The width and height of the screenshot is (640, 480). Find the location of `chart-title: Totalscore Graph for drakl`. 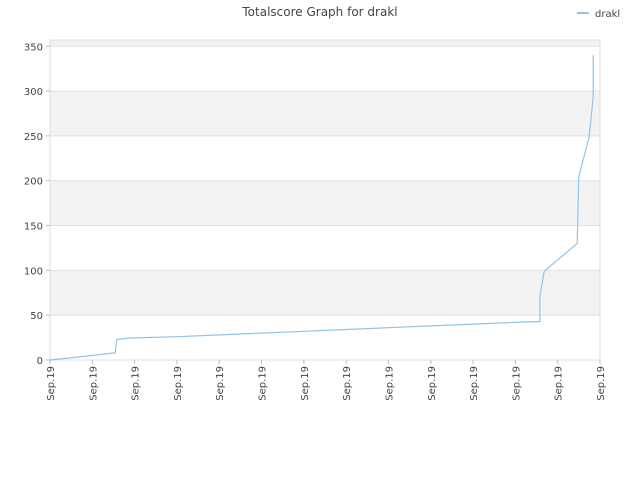

chart-title: Totalscore Graph for drakl is located at coordinates (319, 12).